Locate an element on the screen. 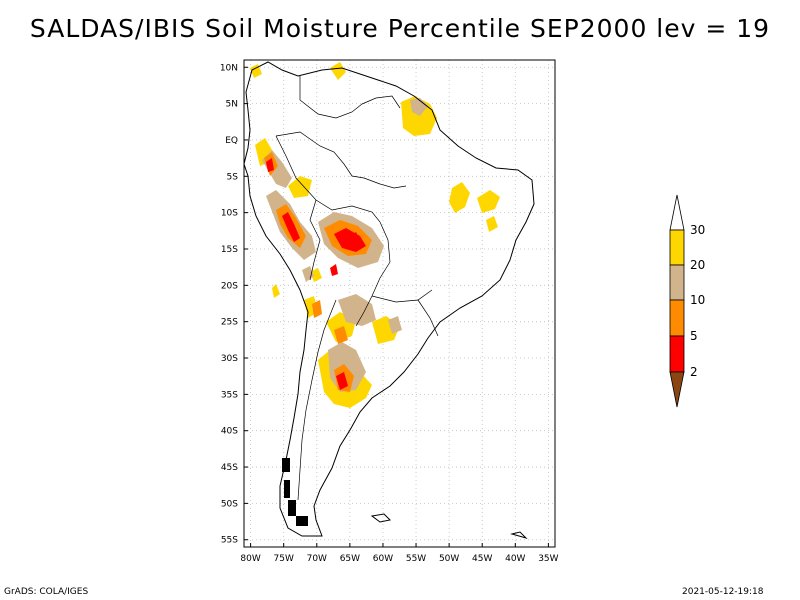 The image size is (800, 600). latitude-label: 5S is located at coordinates (233, 177).